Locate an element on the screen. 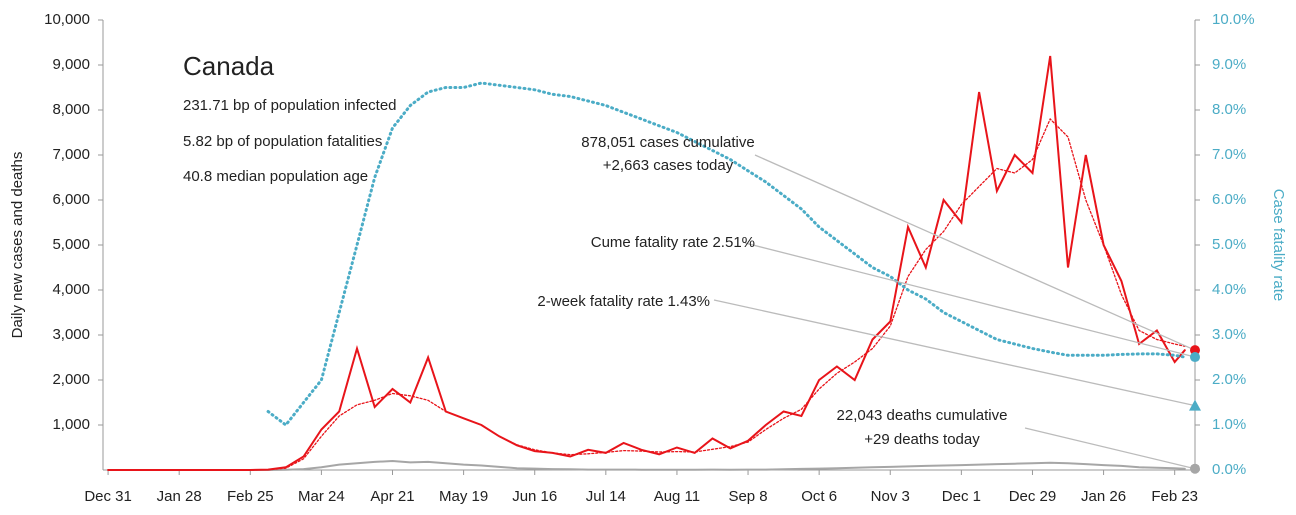 Image resolution: width=1296 pixels, height=515 pixels. x-tick-label: Dec 31 is located at coordinates (108, 496).